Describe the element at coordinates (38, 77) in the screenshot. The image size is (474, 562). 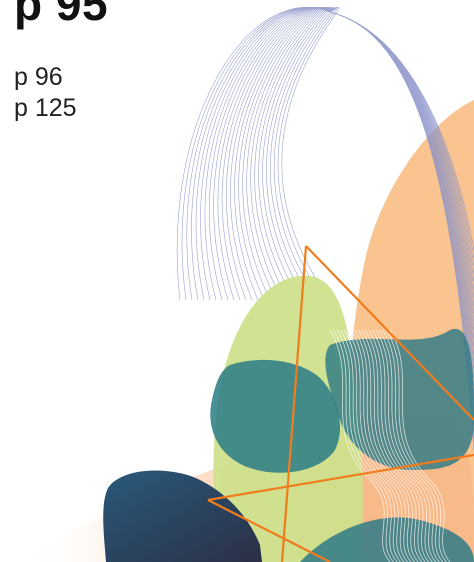
I see `page-reference-item: p 96` at that location.